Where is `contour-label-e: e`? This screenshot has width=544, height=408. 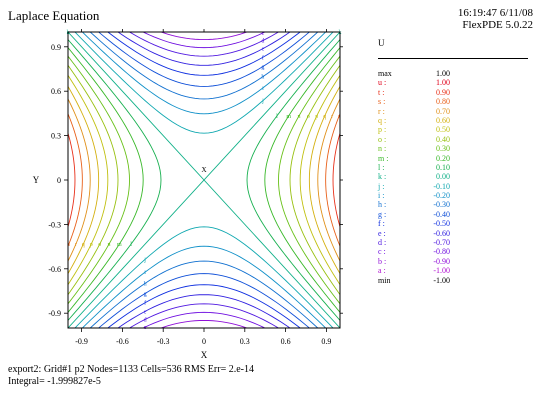 contour-label-e: e is located at coordinates (263, 50).